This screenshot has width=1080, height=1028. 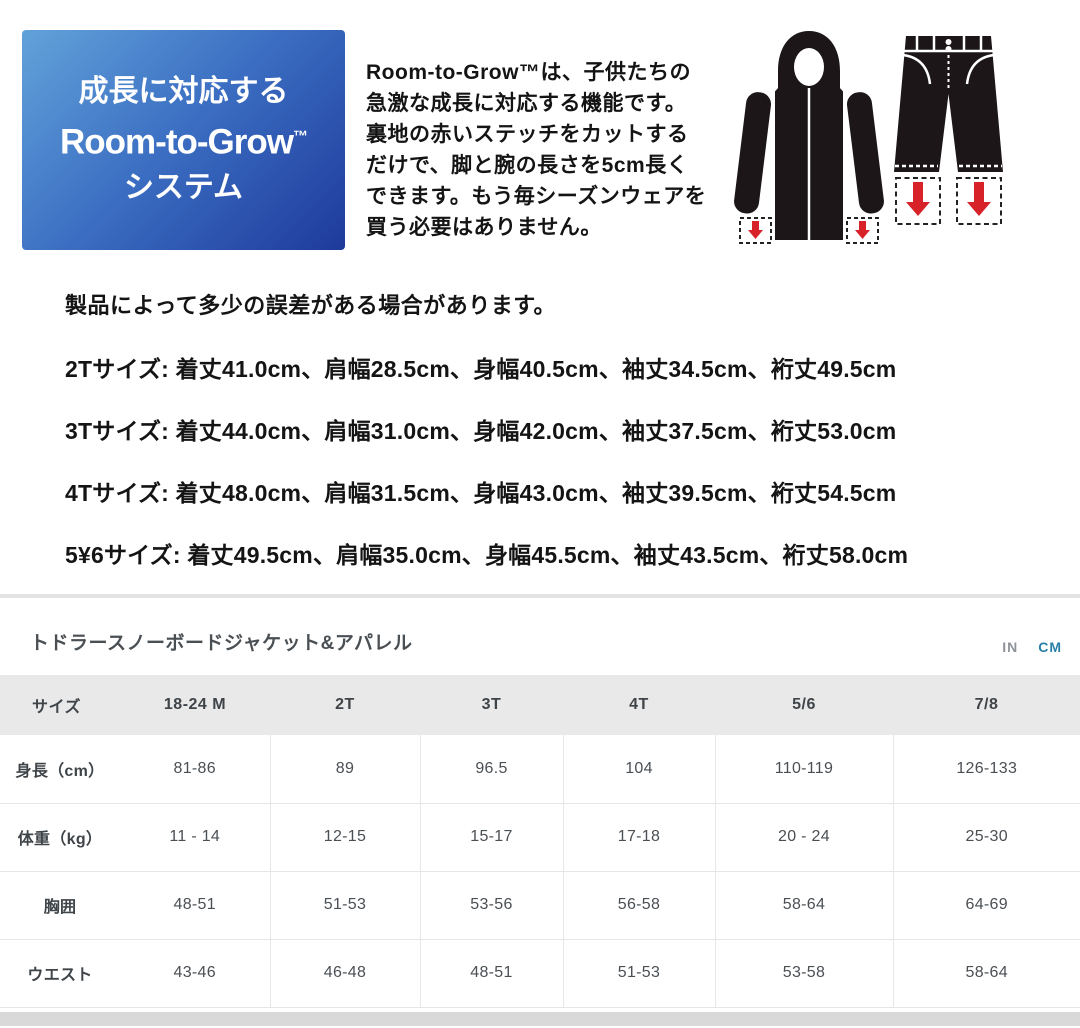 I want to click on table-row-chest: 胸囲 48-51 51-53 53-56 56-58 58-64 64-69, so click(x=540, y=905).